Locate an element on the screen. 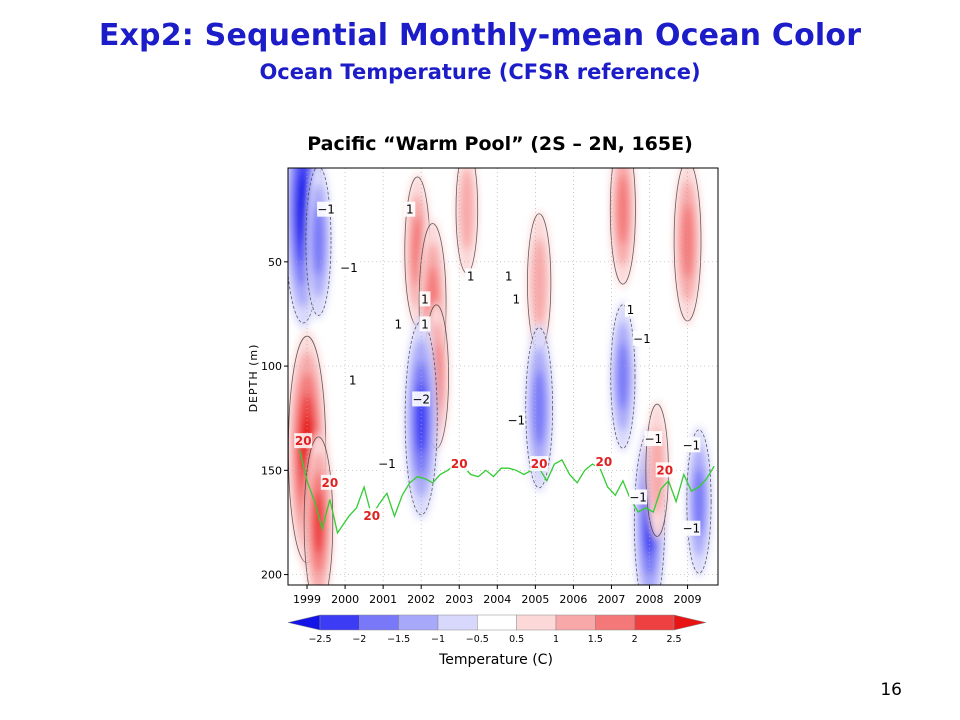  colorbar: −2.5 −2 −1.5 −1 −0.5 0.5 1 1.5 2 2.5 is located at coordinates (497, 629).